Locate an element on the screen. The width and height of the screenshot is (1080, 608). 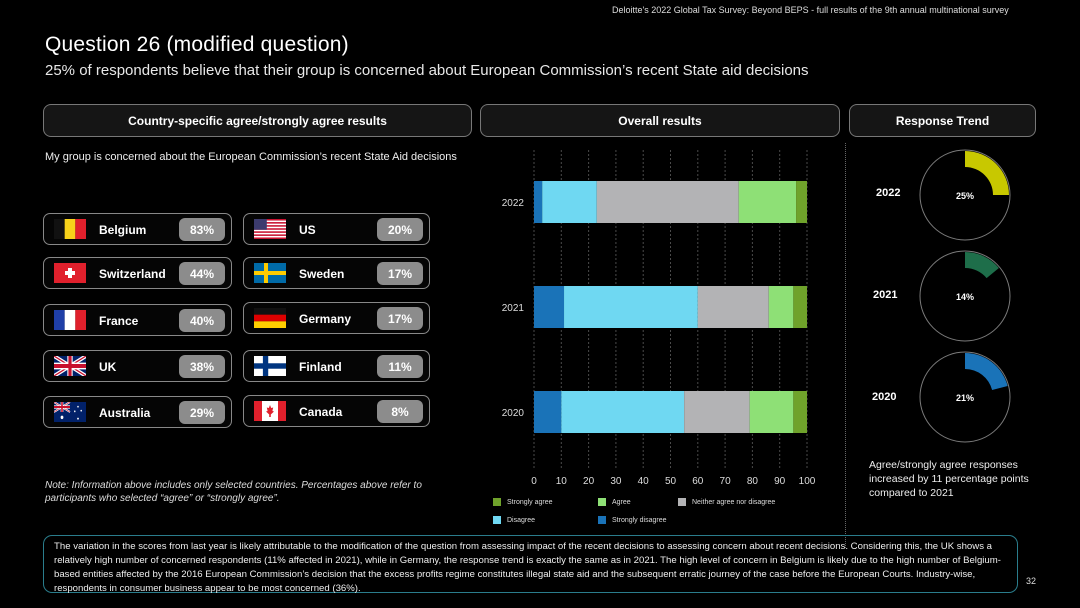
legend-label: Strongly agree is located at coordinates (530, 502).